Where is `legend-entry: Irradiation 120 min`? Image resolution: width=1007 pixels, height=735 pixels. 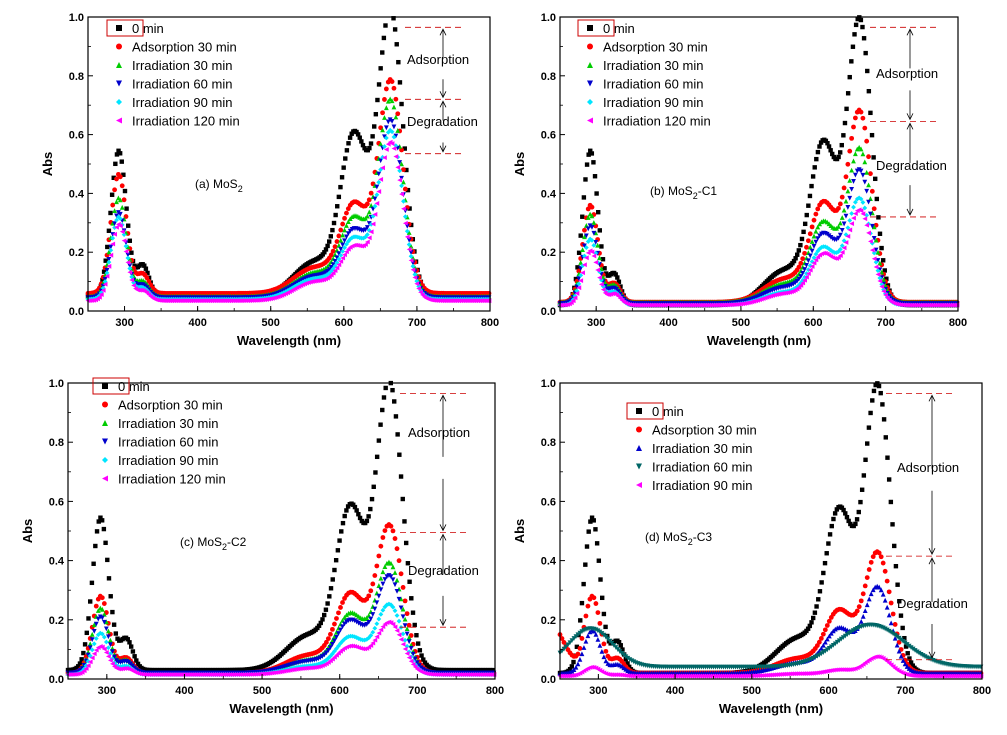
legend-entry: Irradiation 120 min is located at coordinates (186, 121).